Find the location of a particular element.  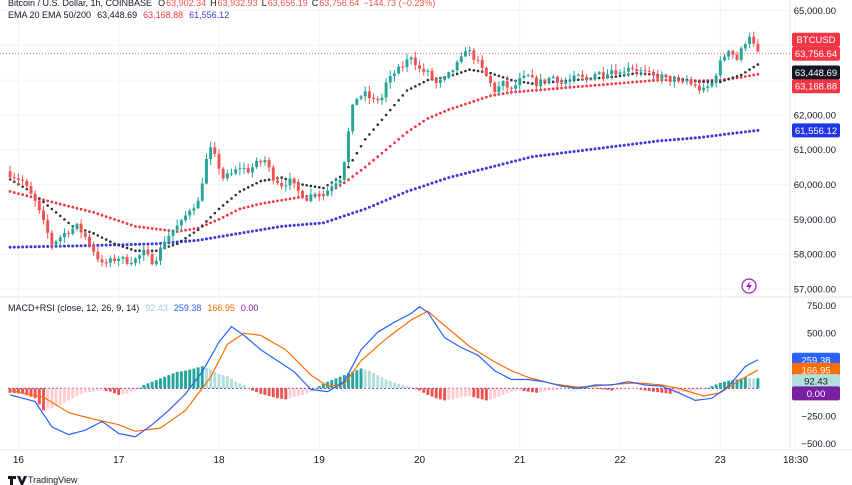

lightning-icon is located at coordinates (749, 286).